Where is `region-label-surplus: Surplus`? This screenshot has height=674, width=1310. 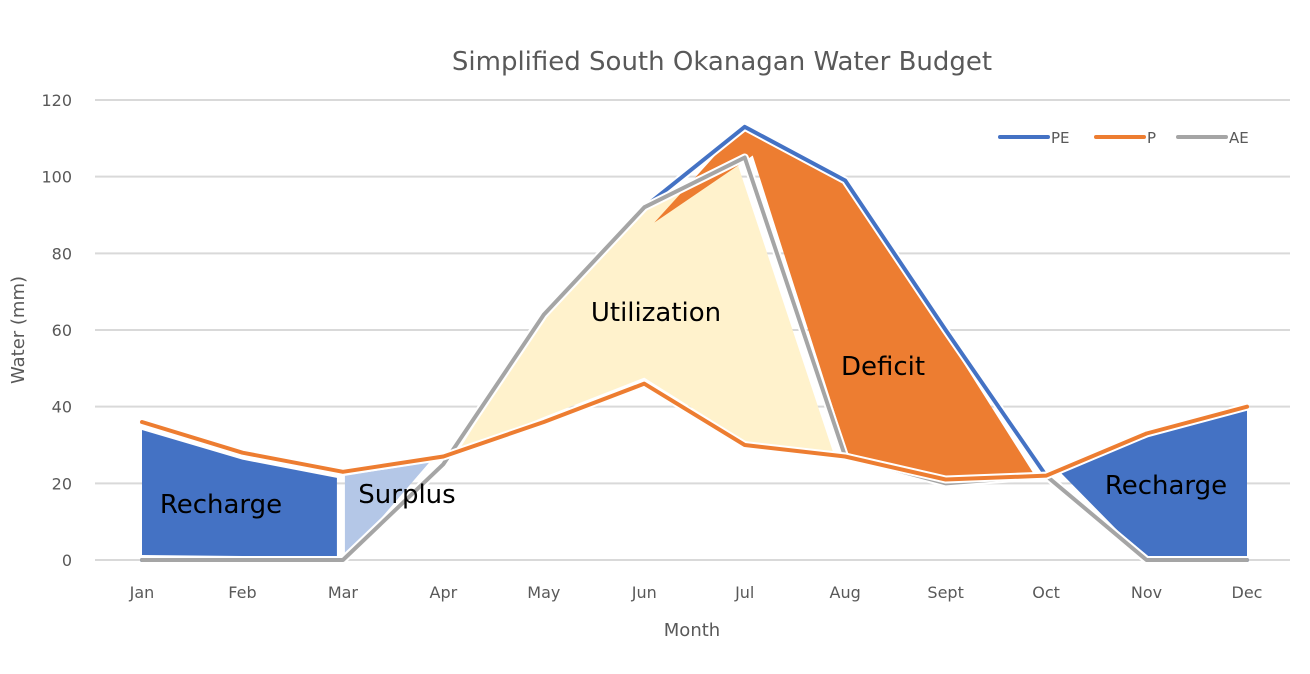
region-label-surplus: Surplus is located at coordinates (406, 495).